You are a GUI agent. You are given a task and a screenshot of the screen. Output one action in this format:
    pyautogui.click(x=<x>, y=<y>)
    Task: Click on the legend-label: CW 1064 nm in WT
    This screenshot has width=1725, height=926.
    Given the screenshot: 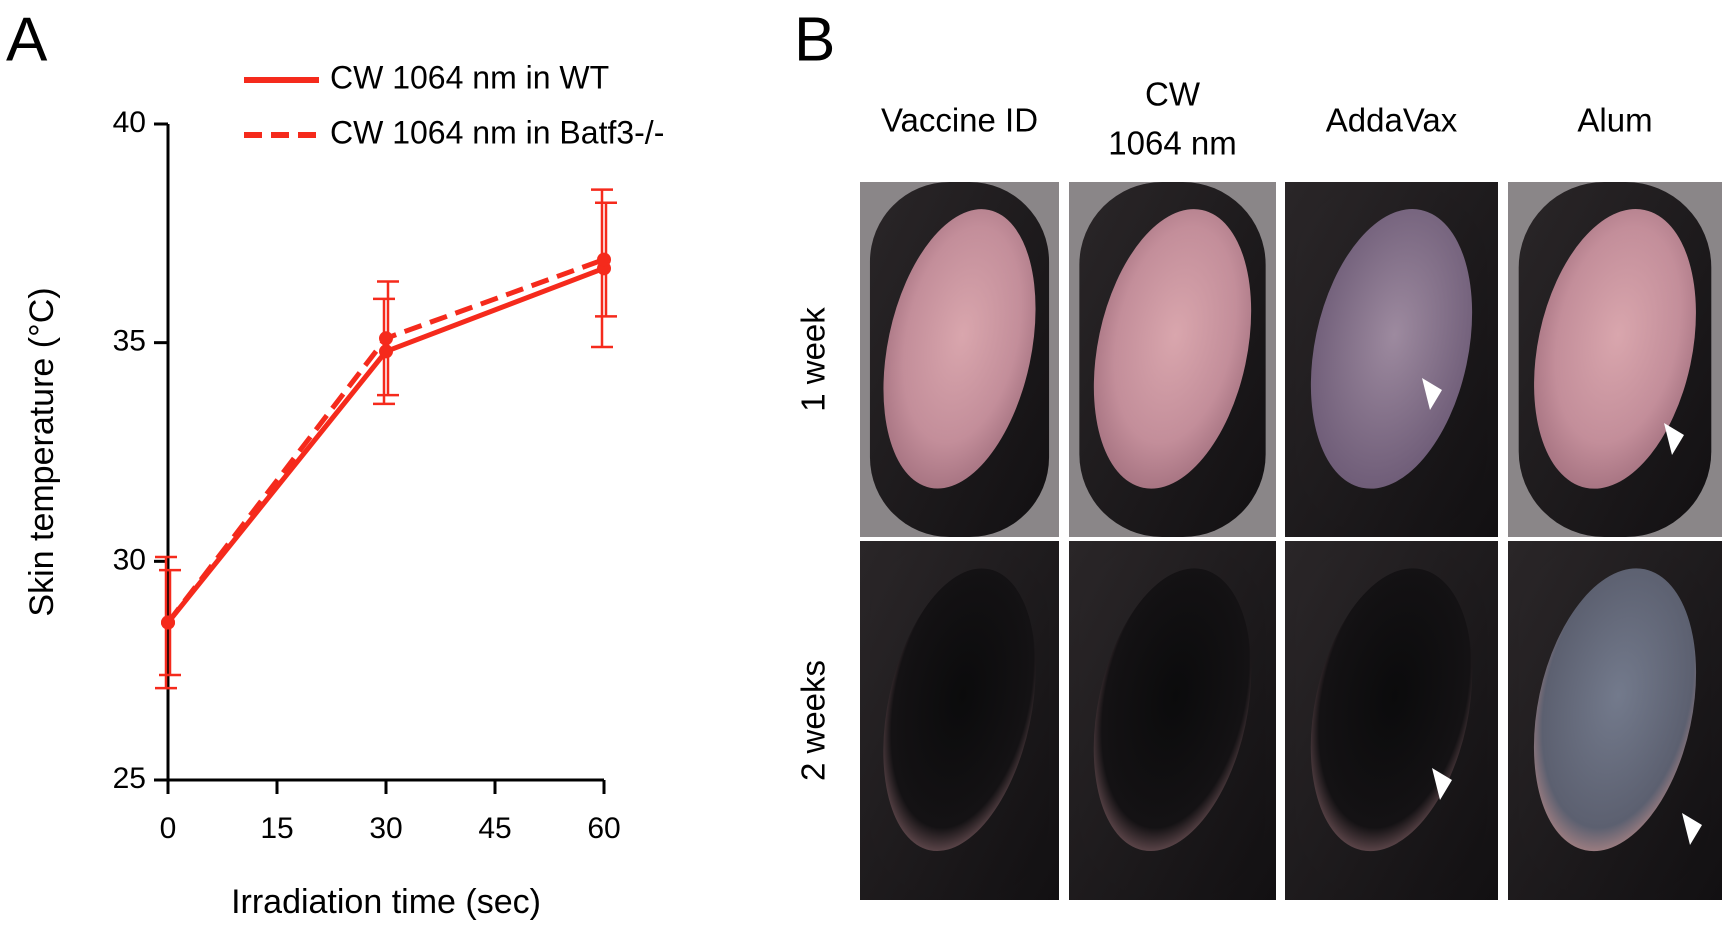 What is the action you would take?
    pyautogui.click(x=469, y=77)
    